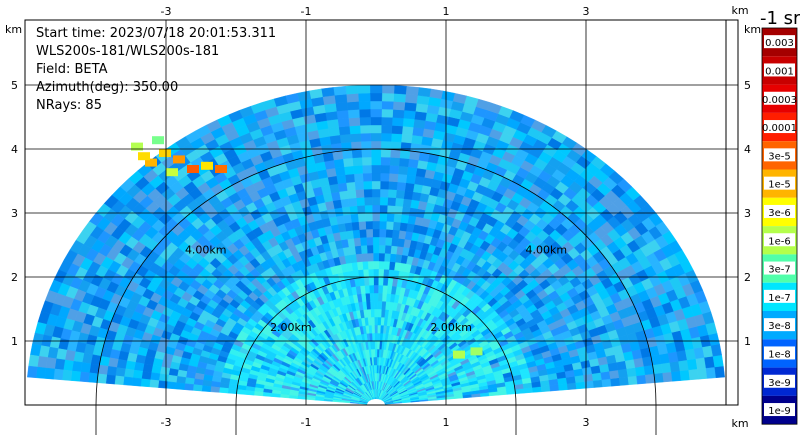 This screenshot has height=435, width=800. What do you see at coordinates (779, 185) in the screenshot?
I see `colorbar-label: 1e-5` at bounding box center [779, 185].